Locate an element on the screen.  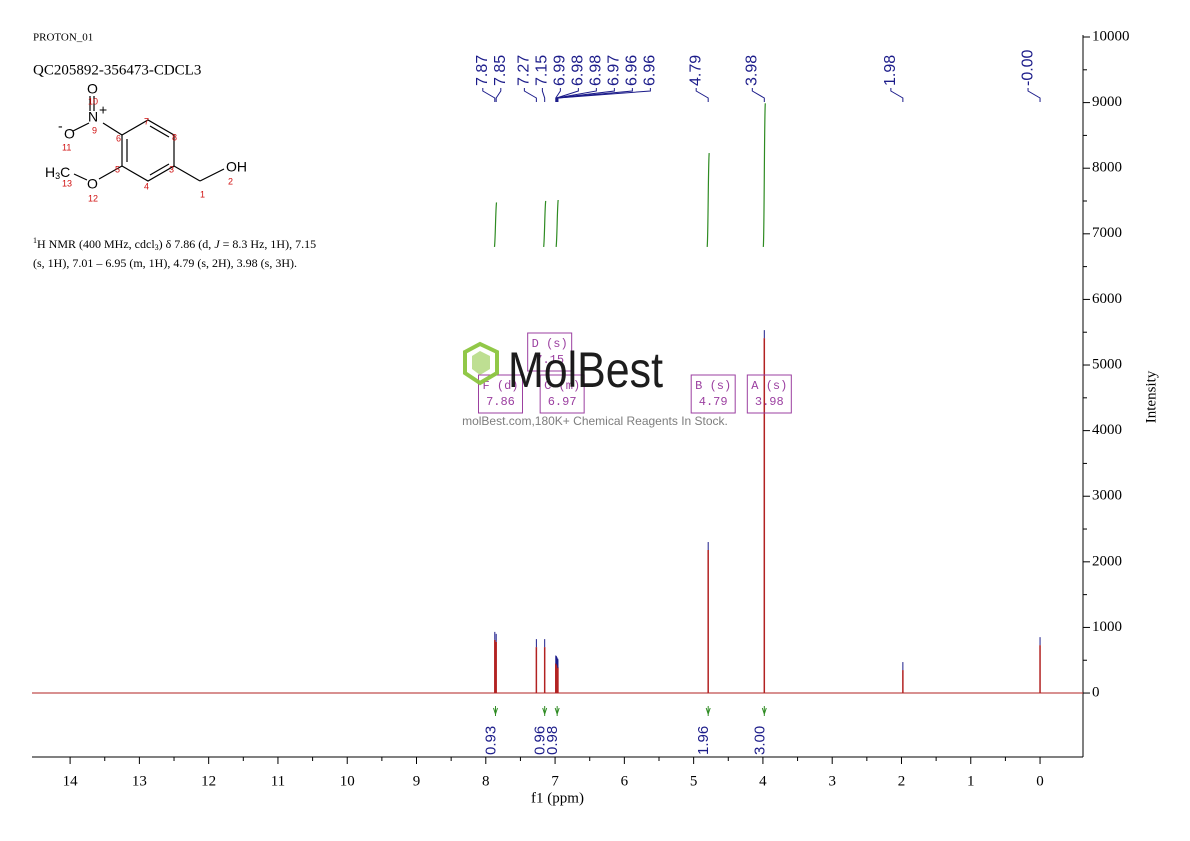
atom: C is located at coordinates (65, 172).